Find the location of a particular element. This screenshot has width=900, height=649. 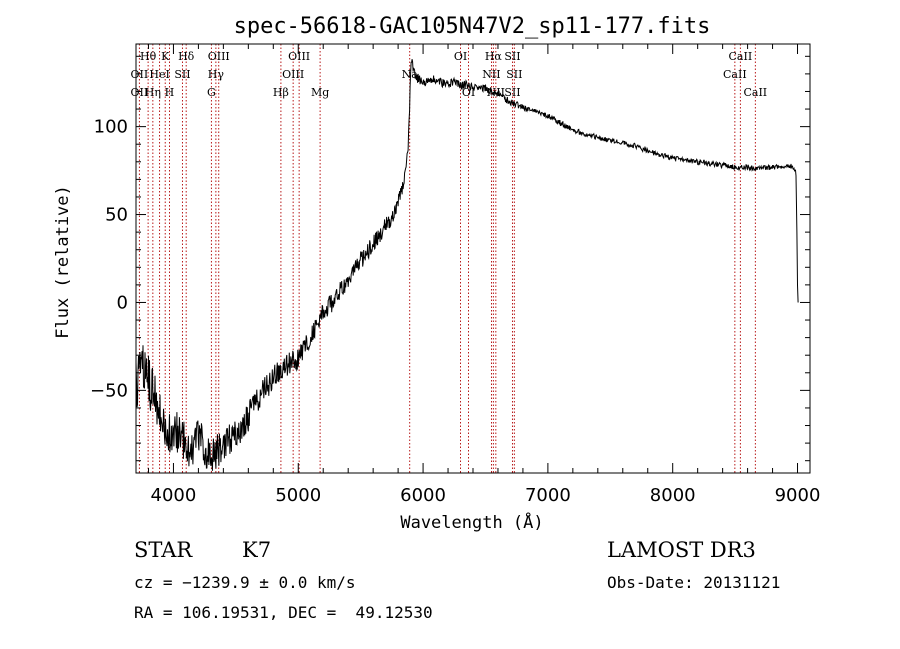

x-tick-label: 4000 is located at coordinates (174, 495).